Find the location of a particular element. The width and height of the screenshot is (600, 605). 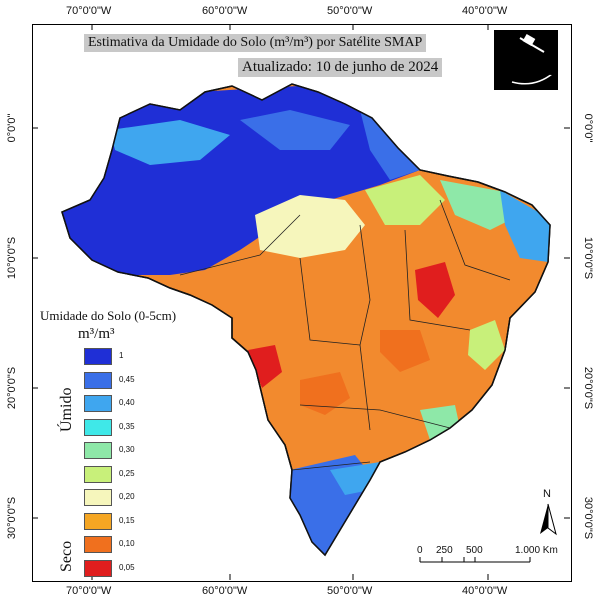

axis-left-label: 30°0'0"S is located at coordinates (12, 518).